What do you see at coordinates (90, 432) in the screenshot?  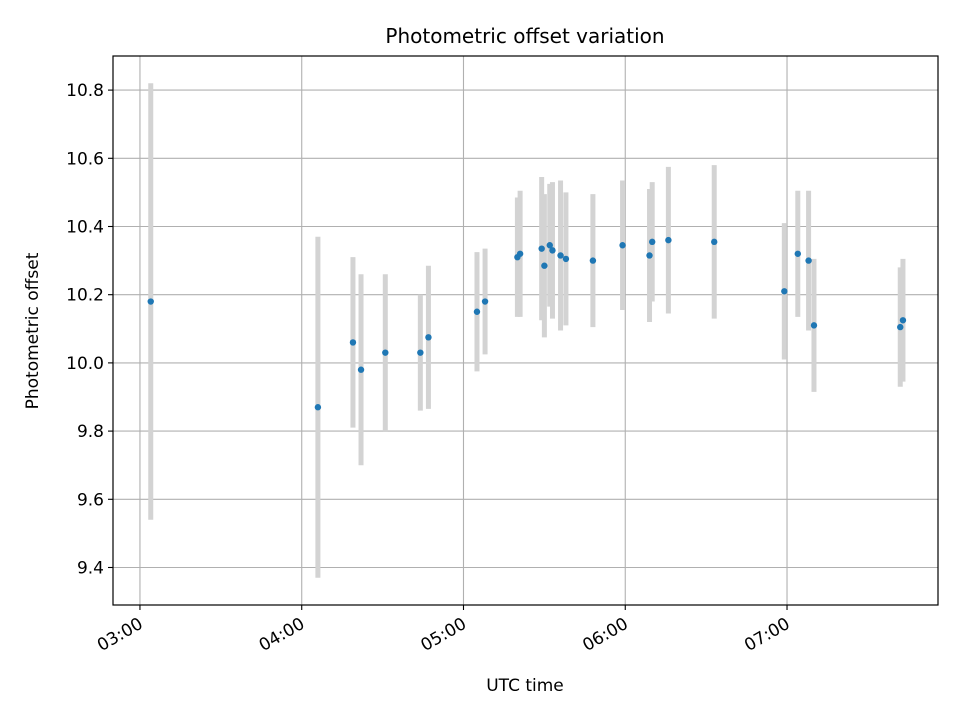 I see `y-tick-label: 9.8` at bounding box center [90, 432].